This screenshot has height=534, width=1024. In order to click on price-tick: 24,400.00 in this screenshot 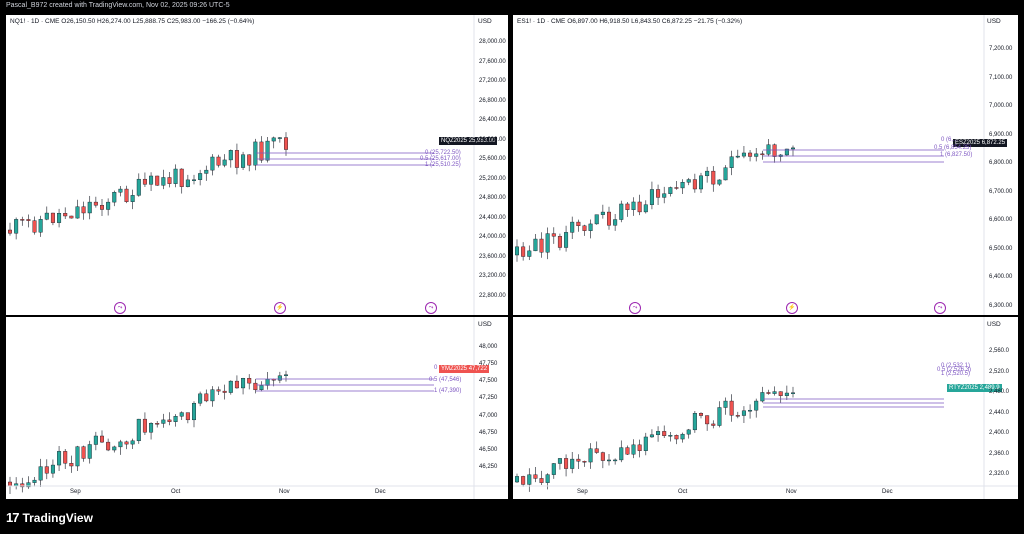, I will do `click(492, 217)`.